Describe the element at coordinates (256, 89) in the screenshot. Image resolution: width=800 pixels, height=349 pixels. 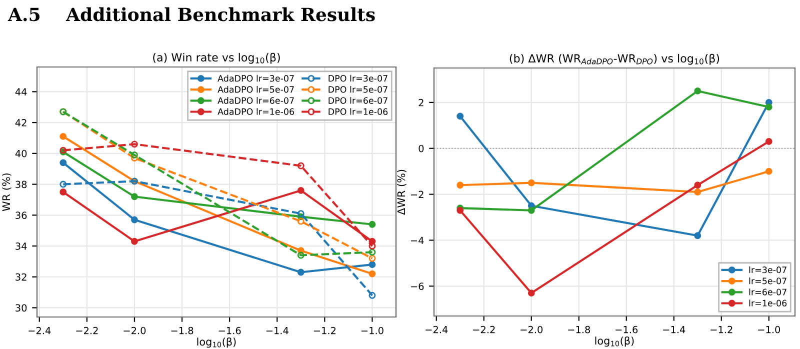
I see `legend-label: AdaDPO lr=5e-07` at that location.